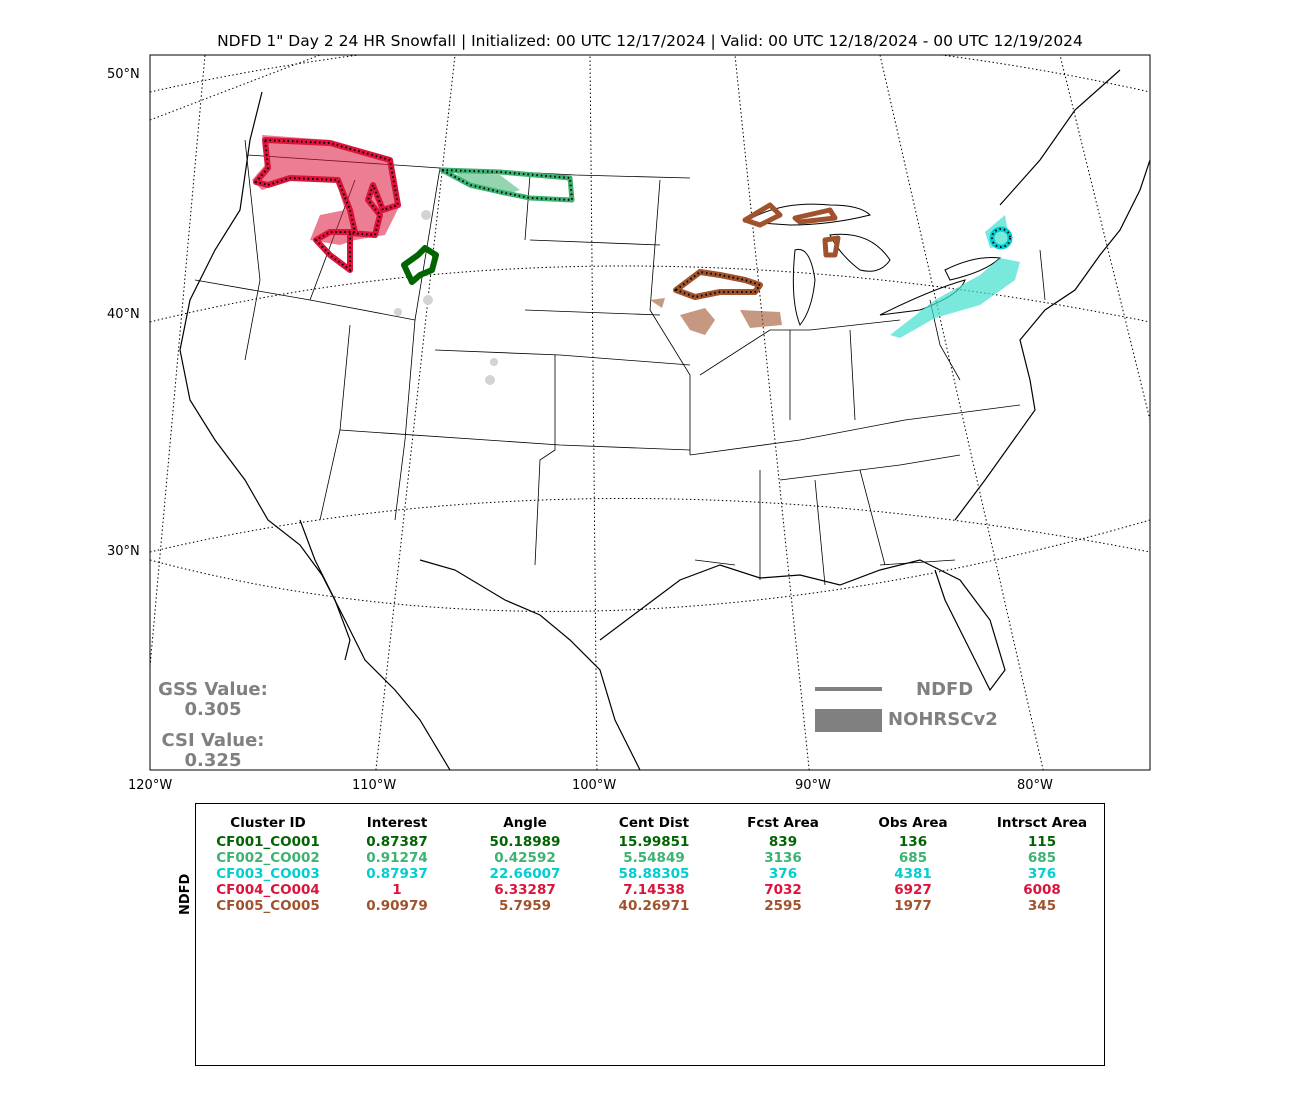 This screenshot has width=1300, height=1100. What do you see at coordinates (913, 842) in the screenshot?
I see `table-cell: 136` at bounding box center [913, 842].